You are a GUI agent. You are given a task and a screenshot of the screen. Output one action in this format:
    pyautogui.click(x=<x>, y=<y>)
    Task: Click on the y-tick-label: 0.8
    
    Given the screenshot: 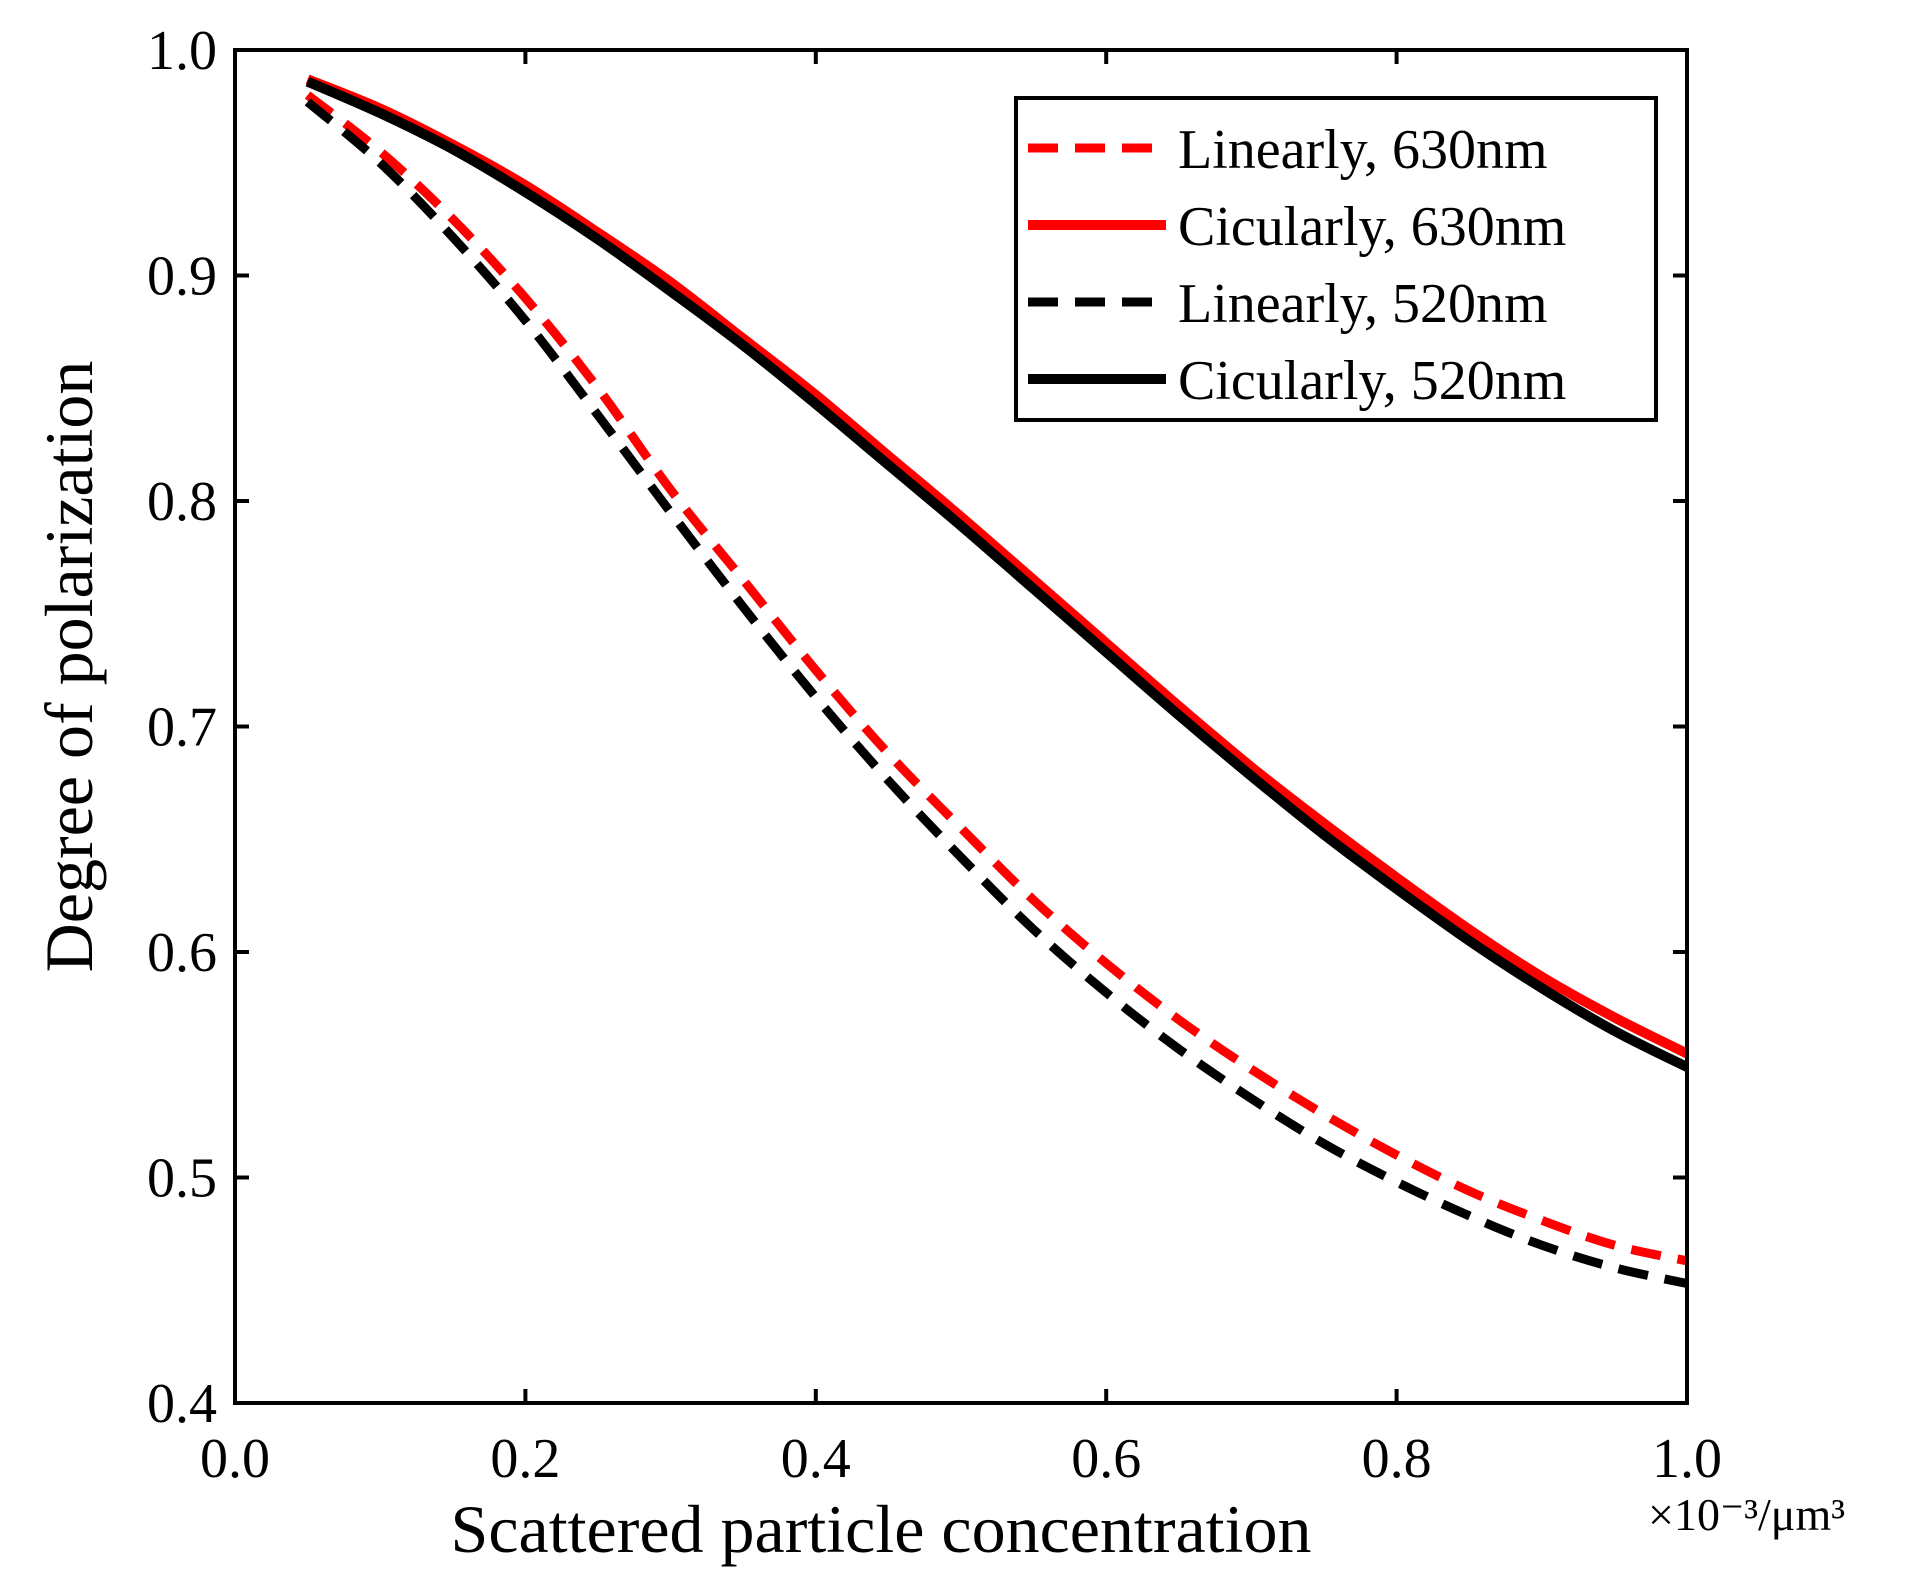 What is the action you would take?
    pyautogui.click(x=182, y=502)
    